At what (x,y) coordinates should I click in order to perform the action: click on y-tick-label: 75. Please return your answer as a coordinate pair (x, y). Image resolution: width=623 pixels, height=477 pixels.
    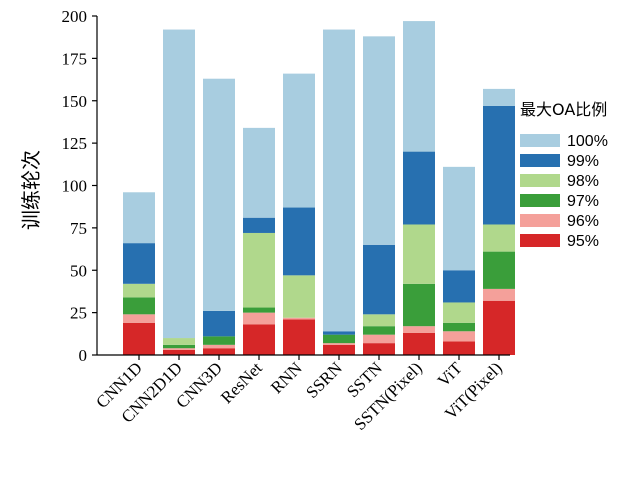
    Looking at the image, I should click on (78, 228).